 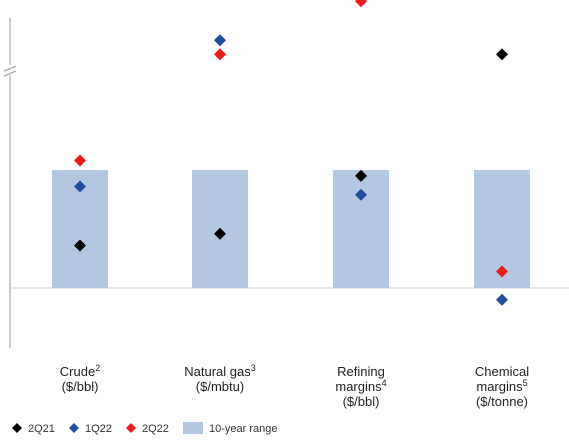 What do you see at coordinates (525, 383) in the screenshot?
I see `footnote-marker: 5` at bounding box center [525, 383].